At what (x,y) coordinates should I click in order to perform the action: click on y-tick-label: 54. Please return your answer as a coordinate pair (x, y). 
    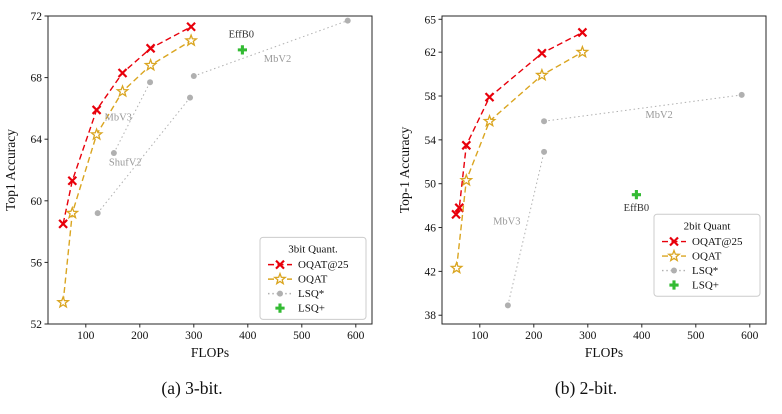
    Looking at the image, I should click on (431, 141).